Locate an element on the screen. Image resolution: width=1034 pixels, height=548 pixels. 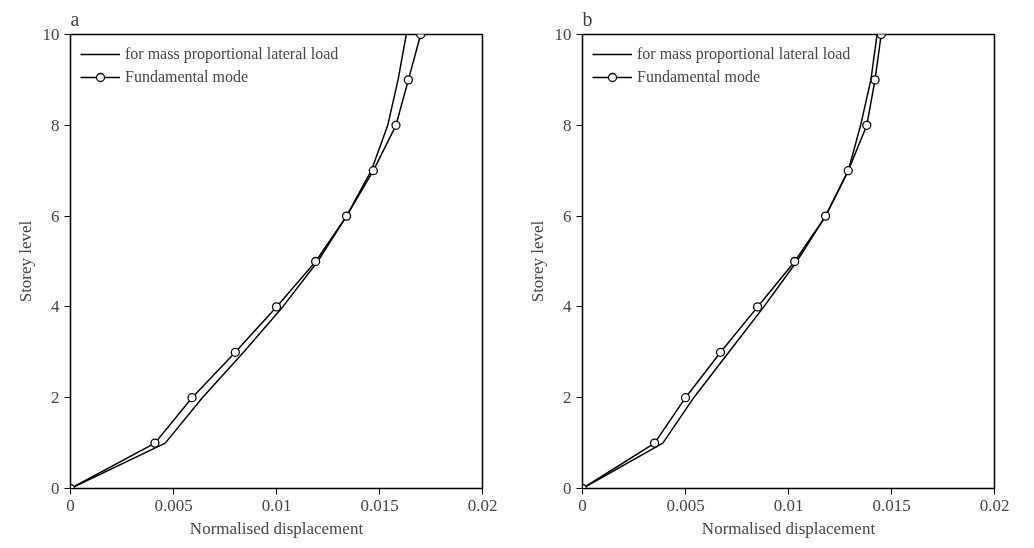
chart-title: a is located at coordinates (75, 18).